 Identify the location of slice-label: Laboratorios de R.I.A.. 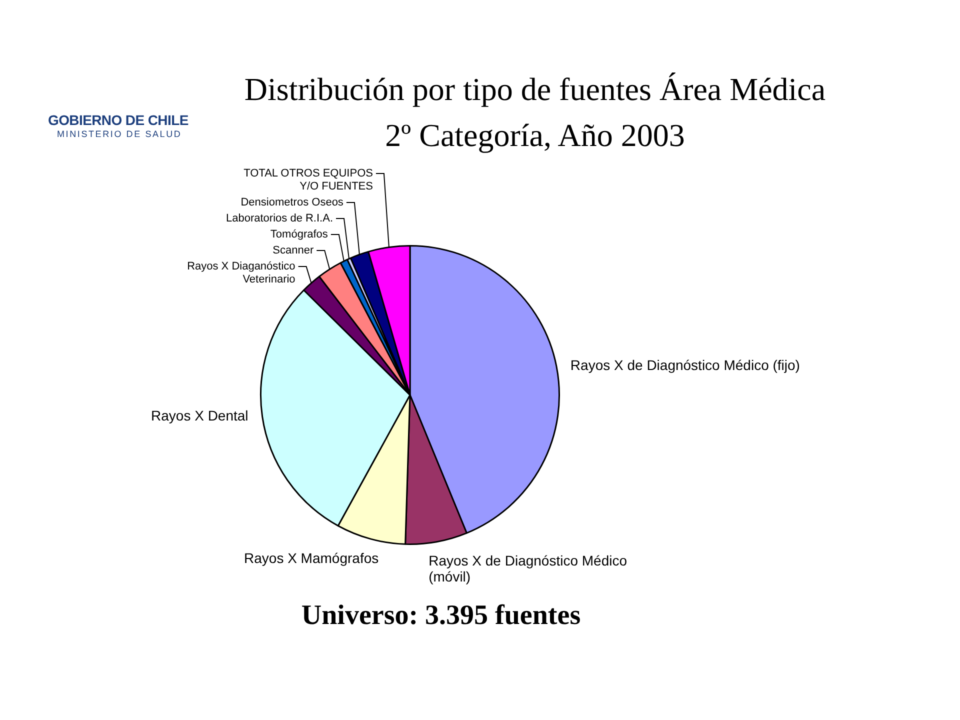
(280, 218).